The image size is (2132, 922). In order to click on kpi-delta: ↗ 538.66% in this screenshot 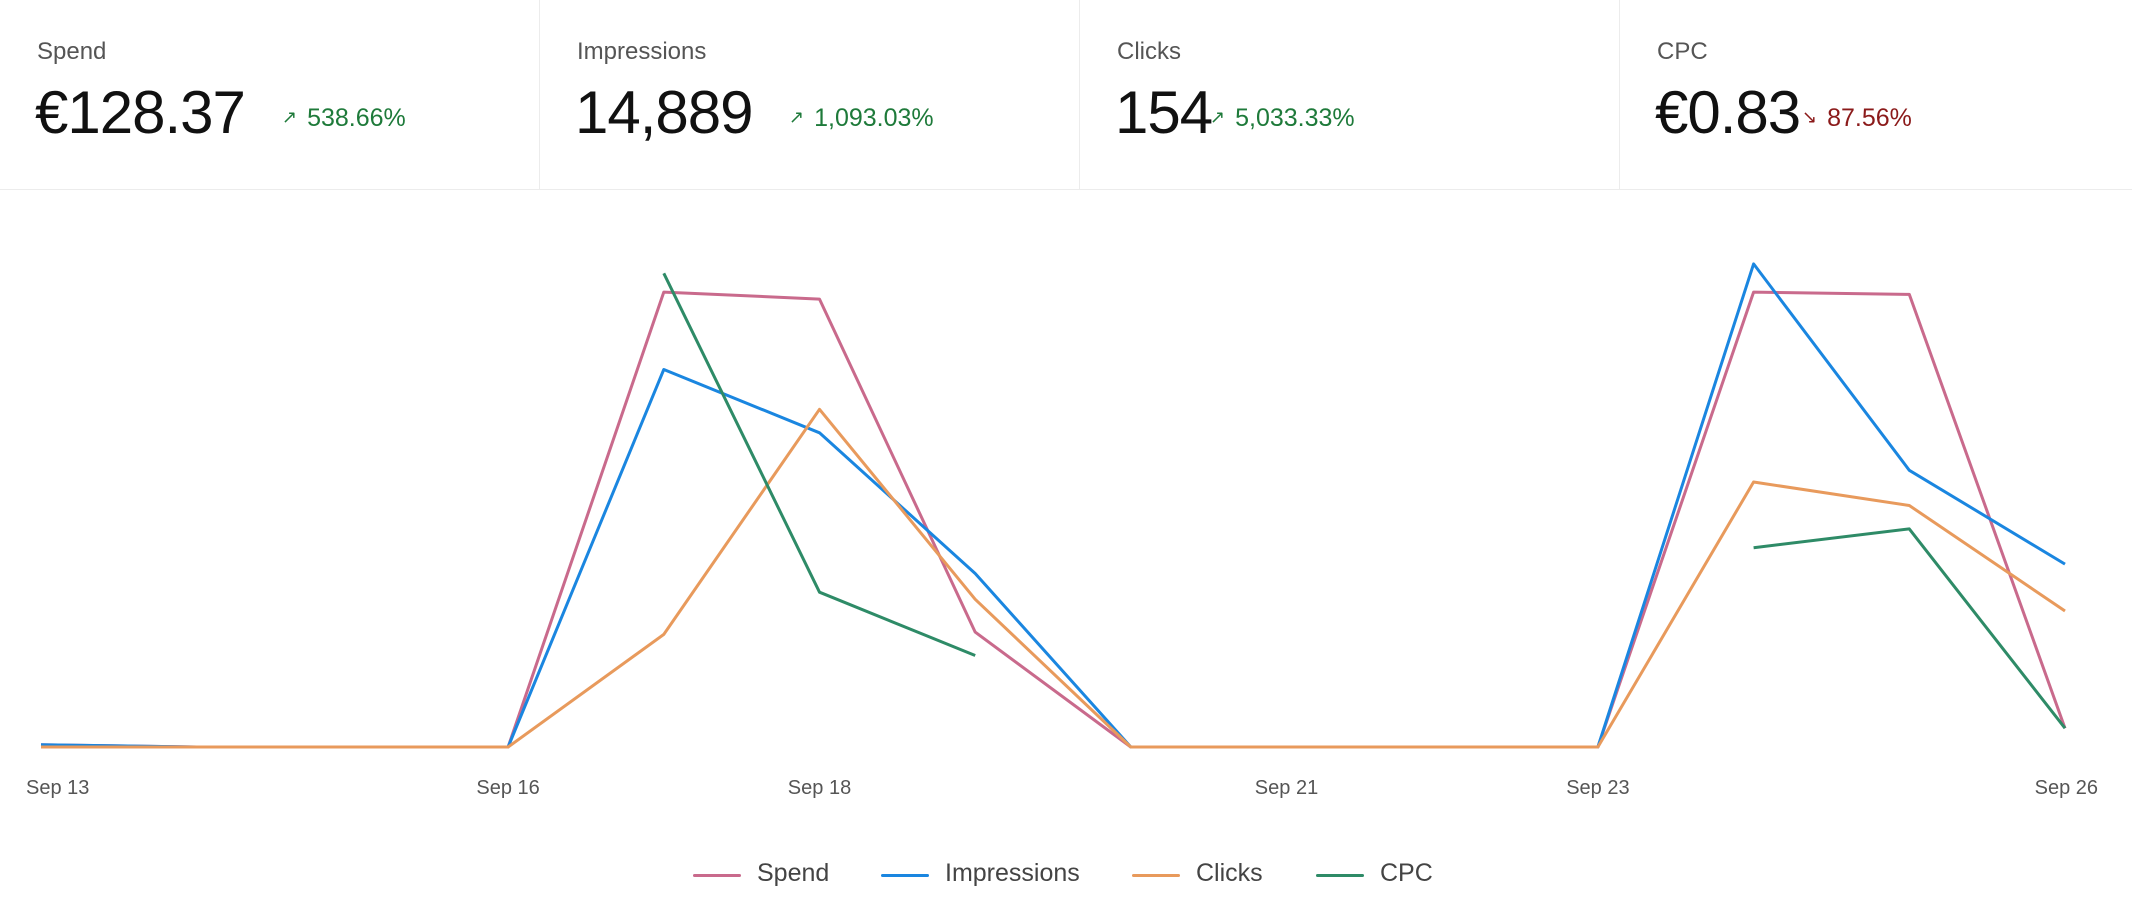, I will do `click(344, 118)`.